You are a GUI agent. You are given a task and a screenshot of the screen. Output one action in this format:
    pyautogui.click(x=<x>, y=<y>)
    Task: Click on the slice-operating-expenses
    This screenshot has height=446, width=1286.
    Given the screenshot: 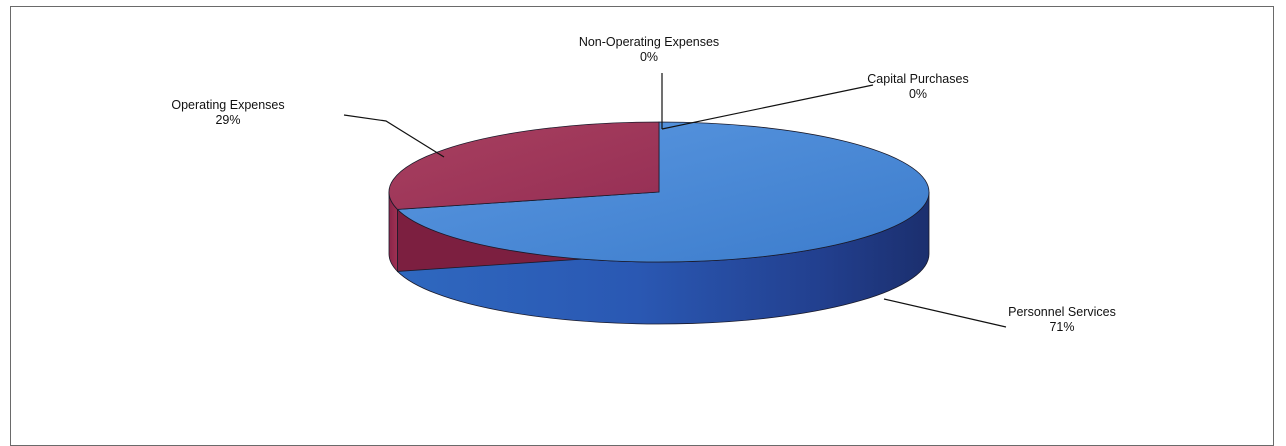 What is the action you would take?
    pyautogui.click(x=524, y=165)
    